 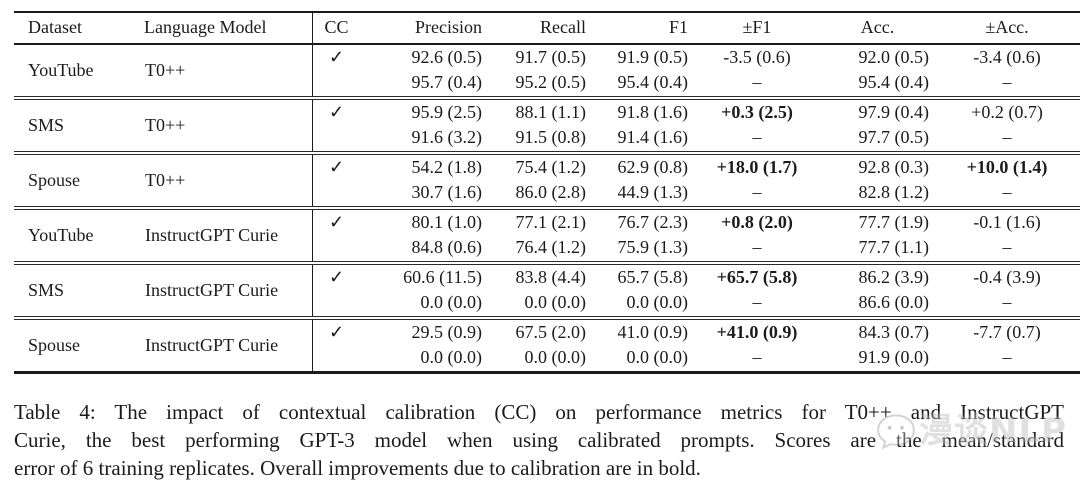 I want to click on dataset-cell: YouTube, so click(x=61, y=70).